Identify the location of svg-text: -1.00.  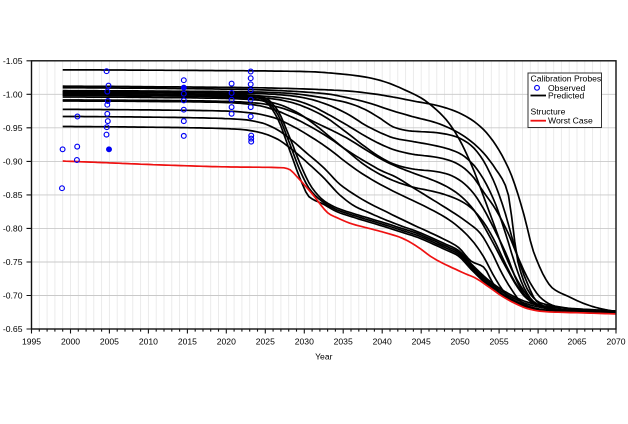
(13, 94).